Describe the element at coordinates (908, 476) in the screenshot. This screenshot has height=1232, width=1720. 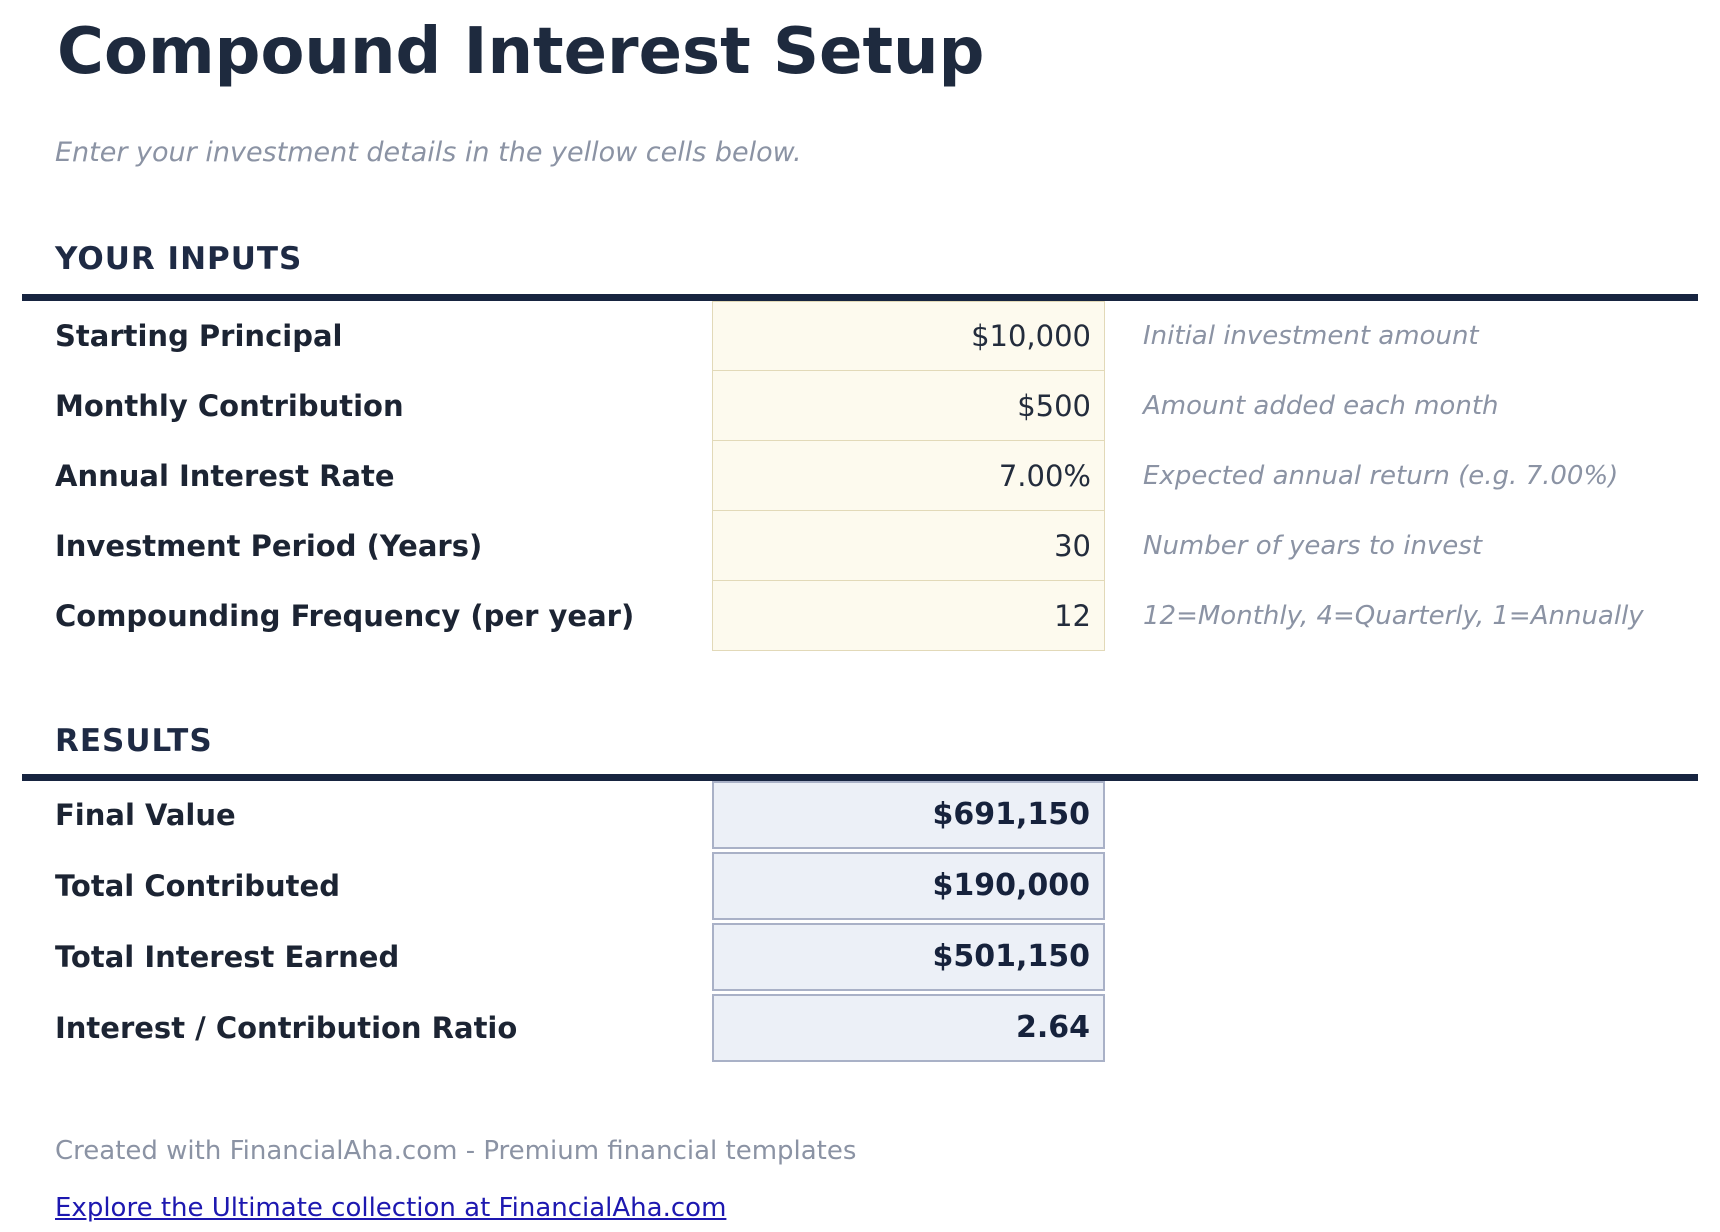
I see `input-cell-annual-interest-rate: 7.00%` at that location.